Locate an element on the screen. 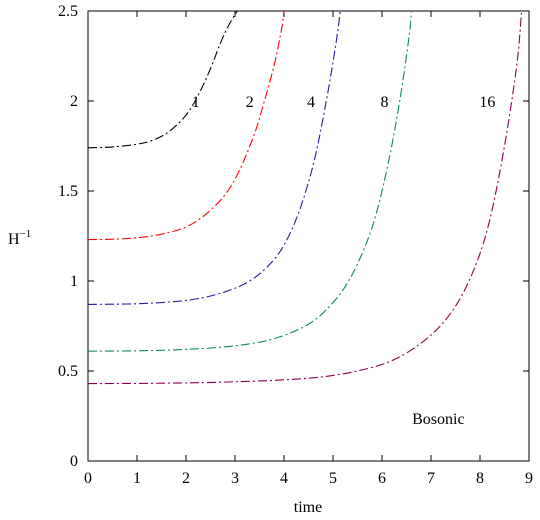  x-tick-label: 8 is located at coordinates (480, 478).